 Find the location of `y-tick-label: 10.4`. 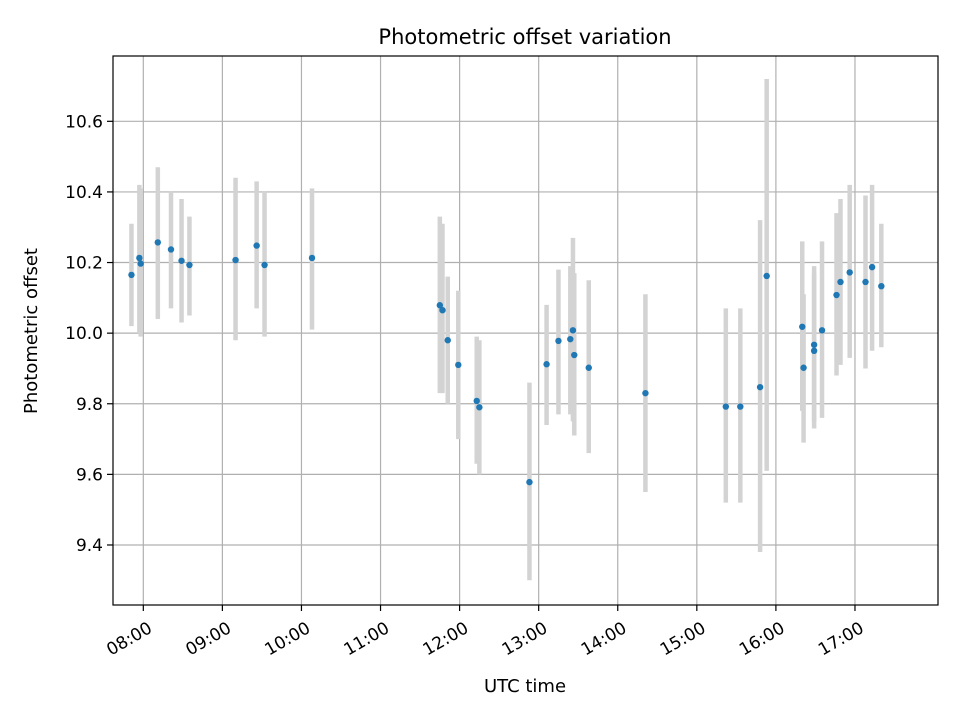

y-tick-label: 10.4 is located at coordinates (84, 193).